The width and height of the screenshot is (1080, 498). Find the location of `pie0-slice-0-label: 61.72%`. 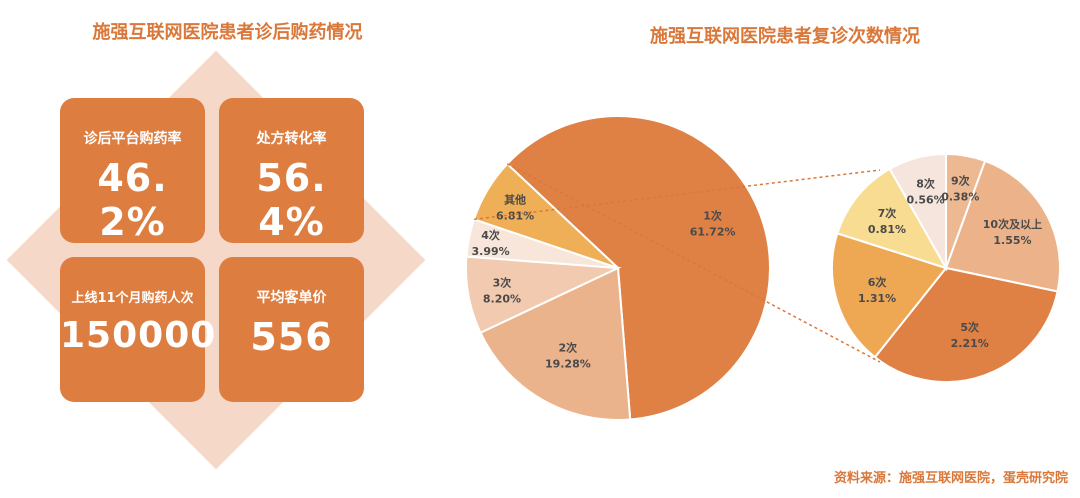

pie0-slice-0-label: 61.72% is located at coordinates (713, 231).